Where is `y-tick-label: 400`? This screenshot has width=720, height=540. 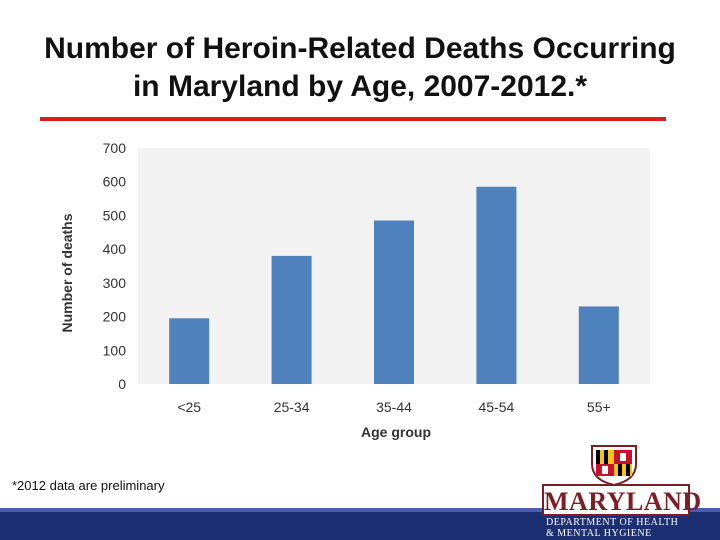
y-tick-label: 400 is located at coordinates (115, 249).